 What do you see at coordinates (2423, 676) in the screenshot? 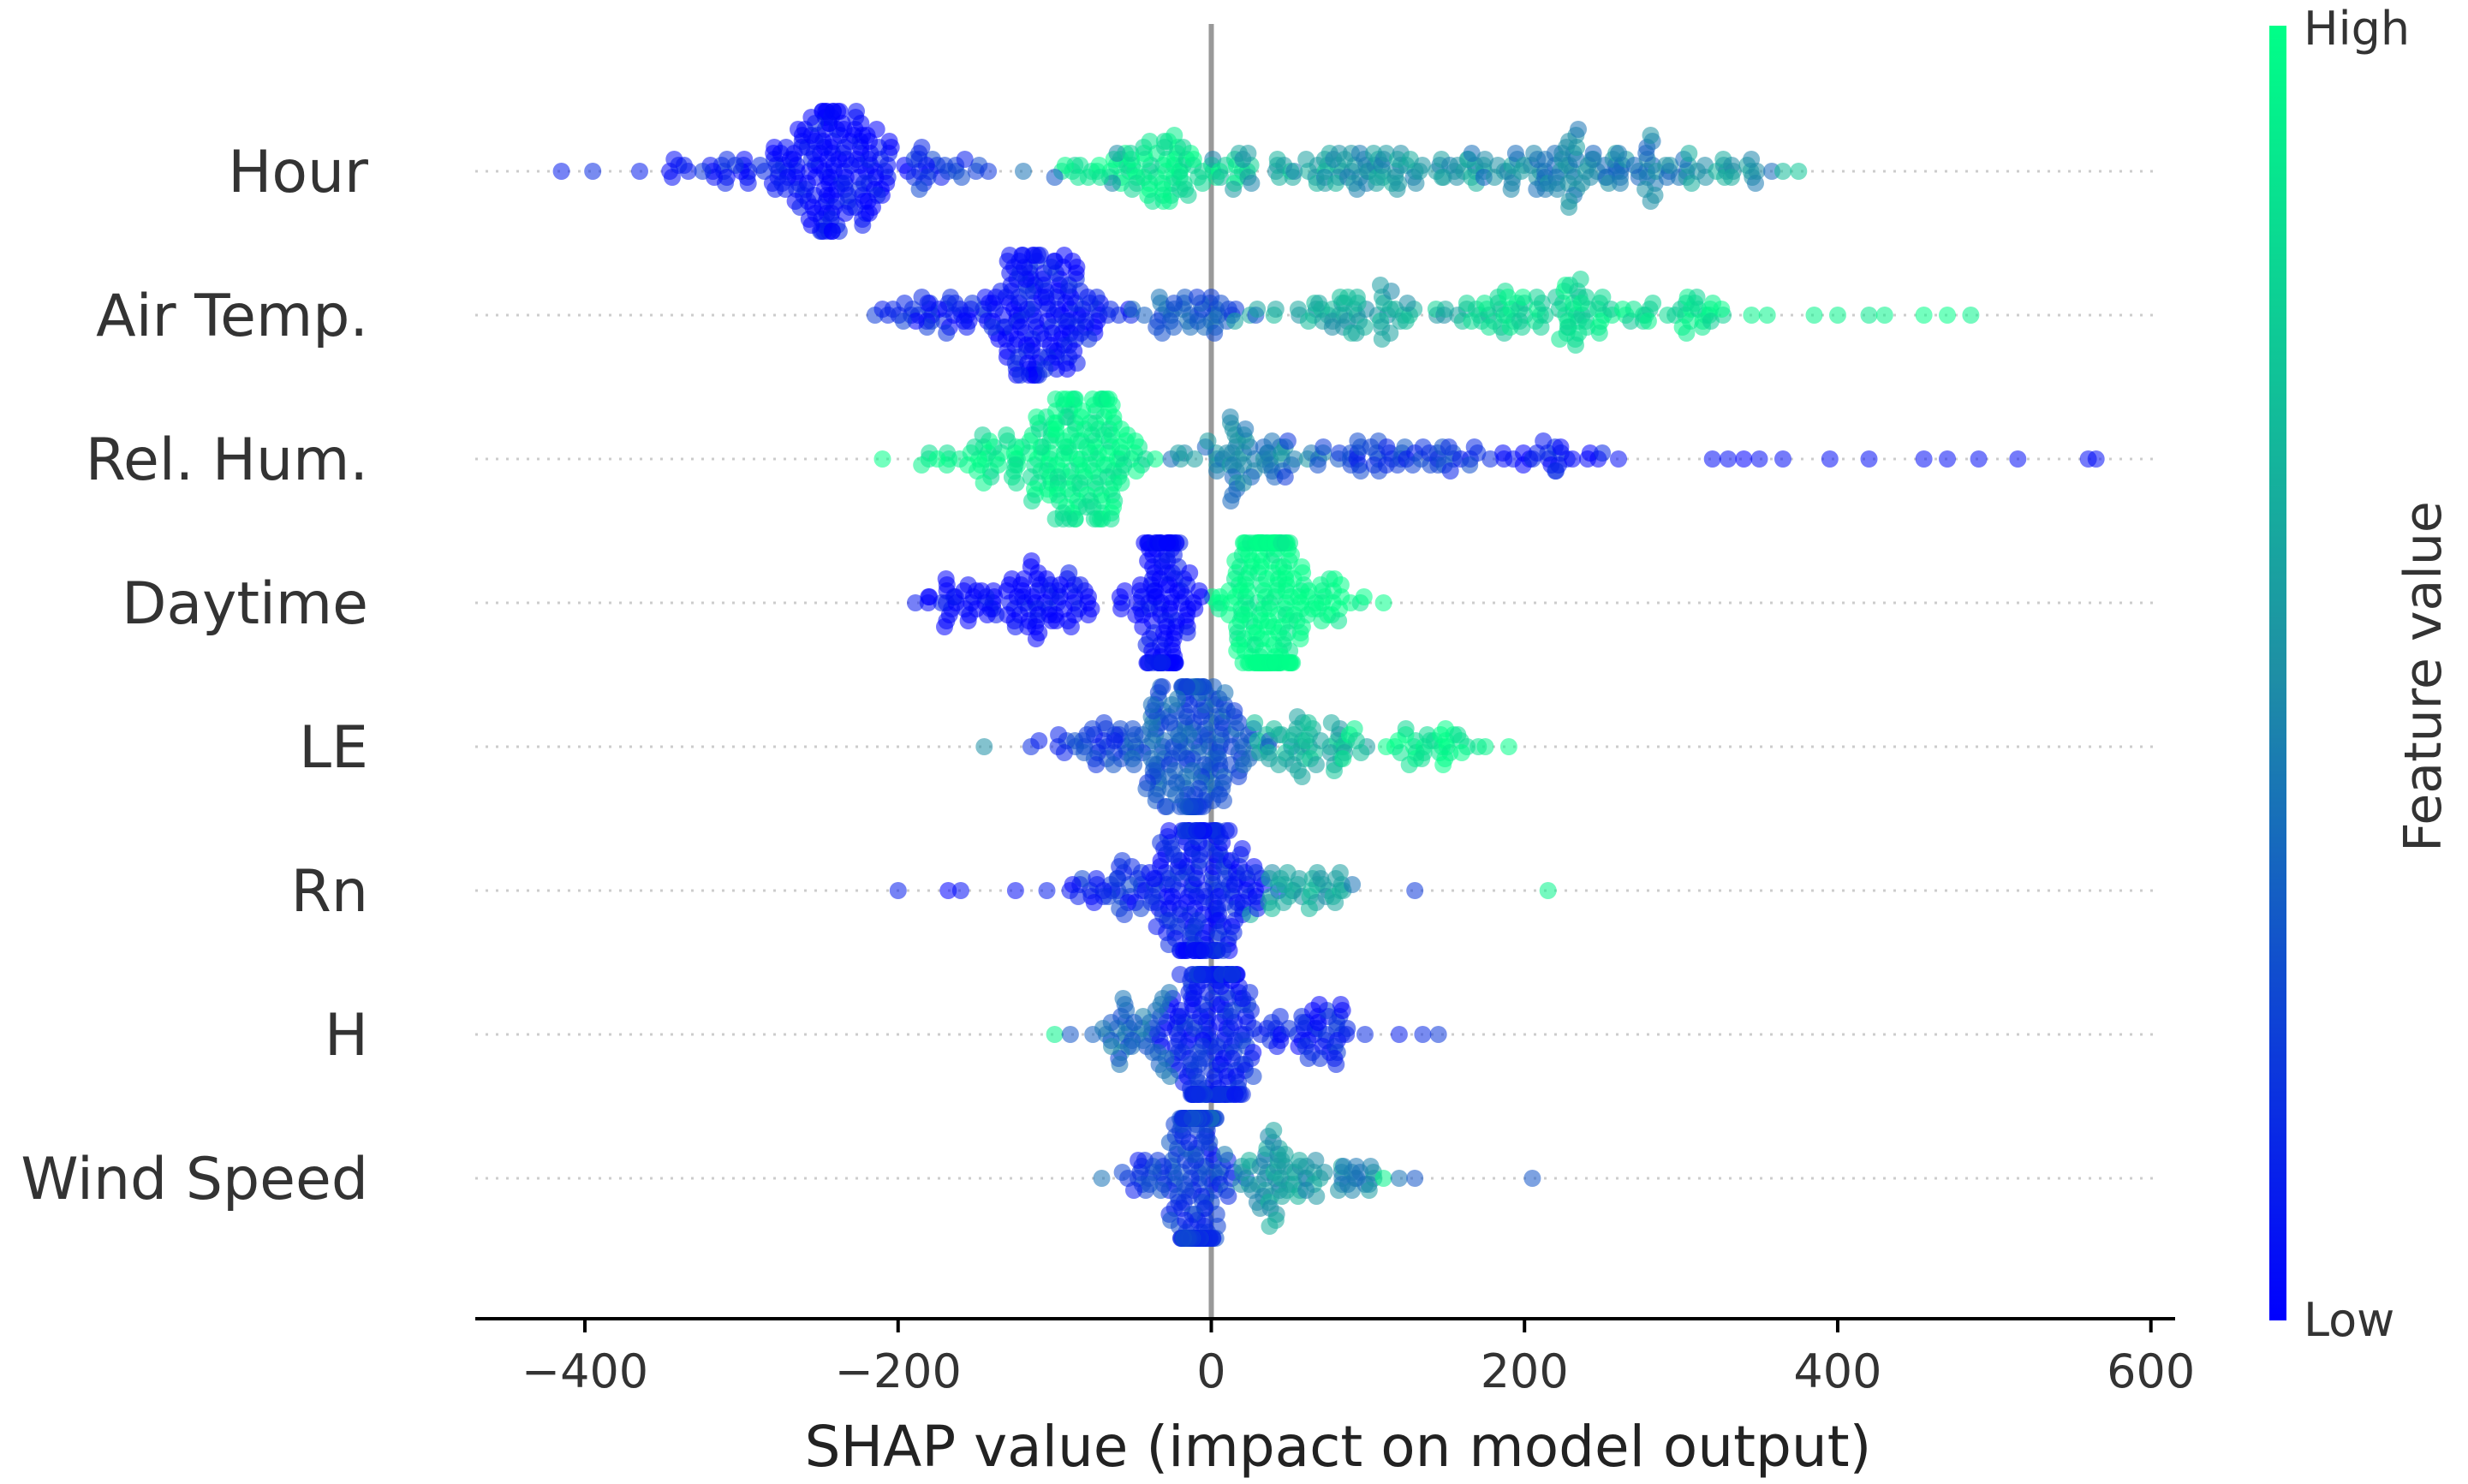
I see `colorbar-title: Feature value` at bounding box center [2423, 676].